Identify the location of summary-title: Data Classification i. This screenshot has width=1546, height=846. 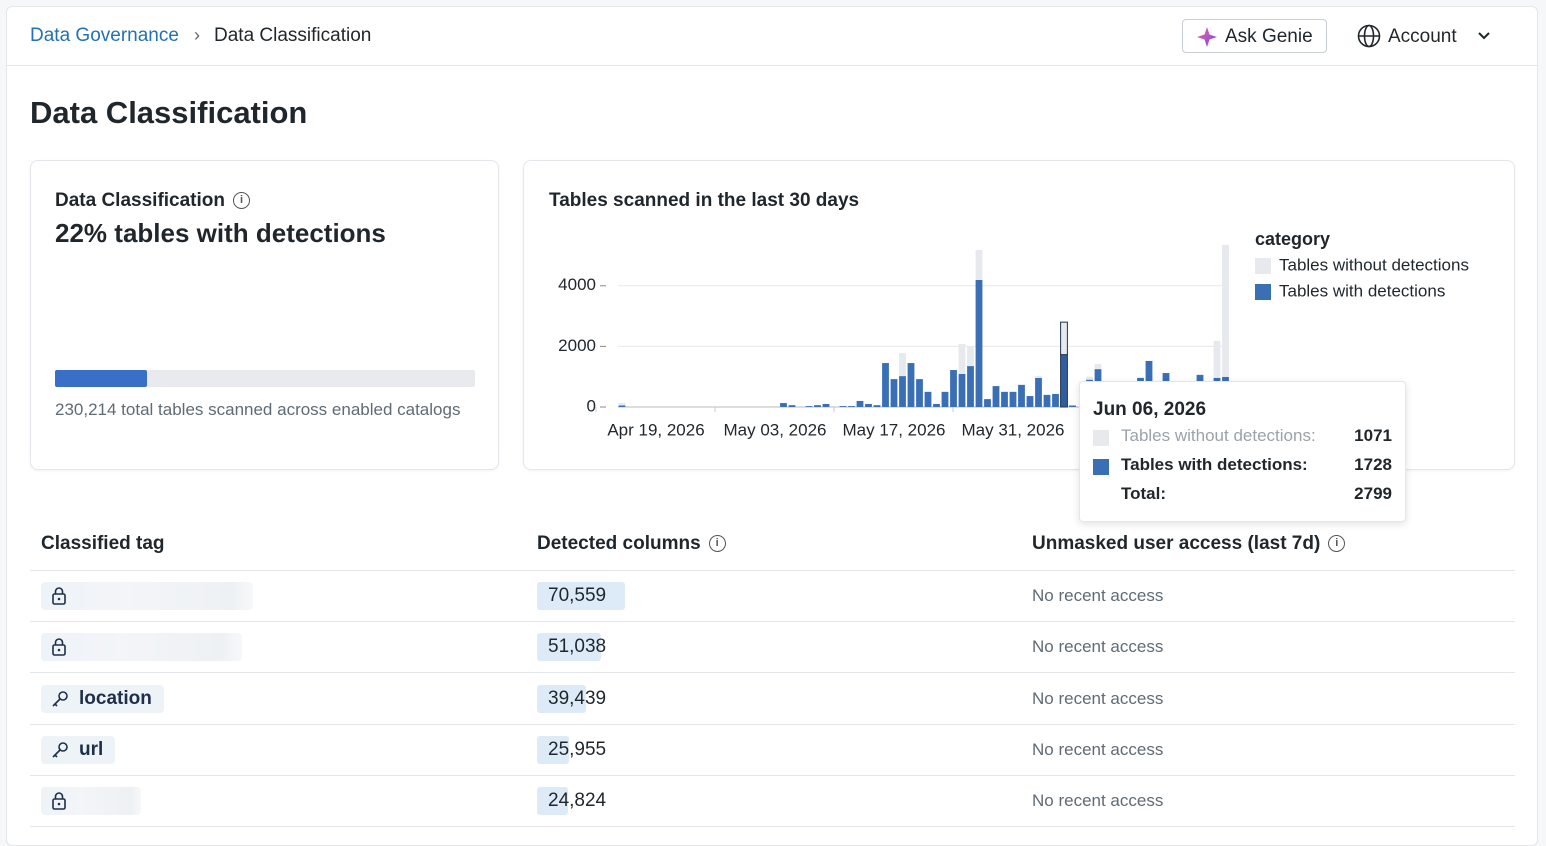
(152, 201).